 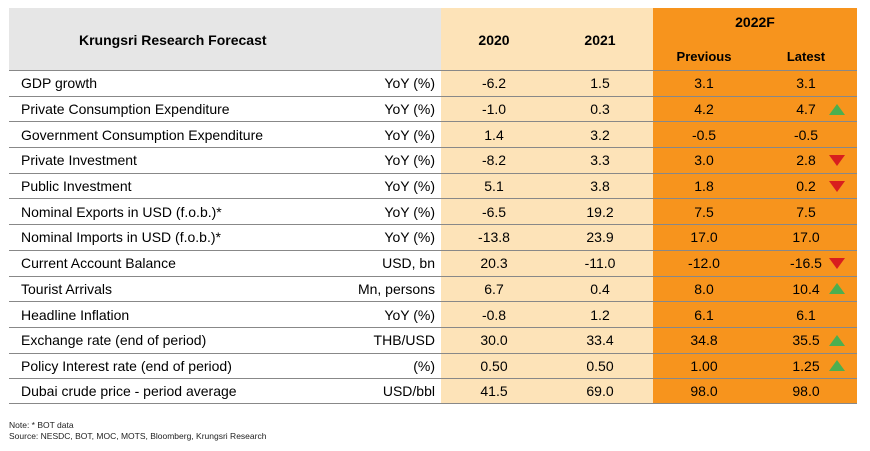 I want to click on row-value-2021: 3.2, so click(x=600, y=134).